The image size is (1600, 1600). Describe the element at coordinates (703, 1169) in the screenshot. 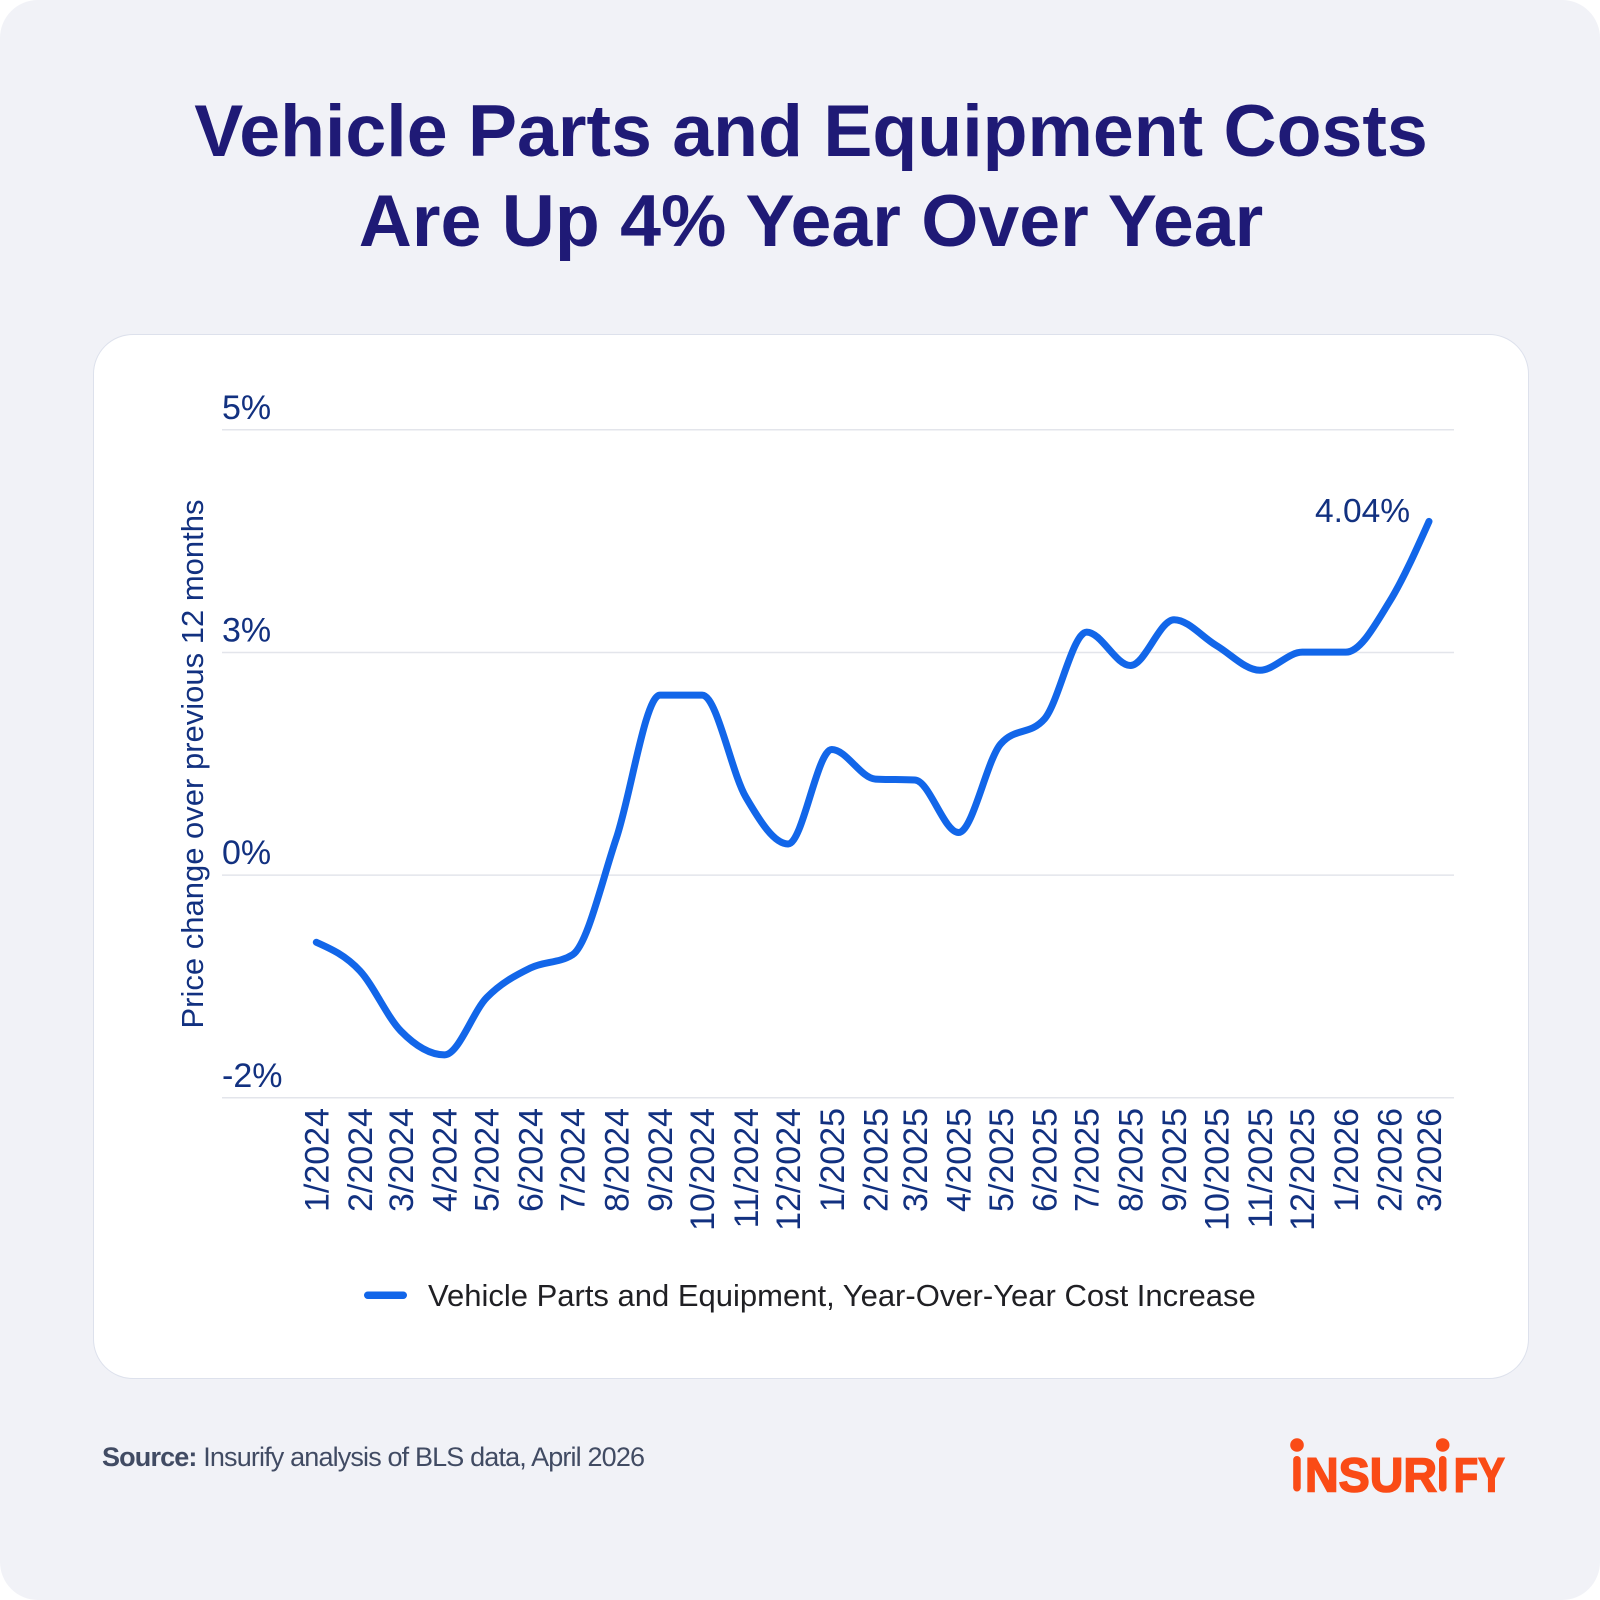

I see `svg-text: 10/2024` at that location.